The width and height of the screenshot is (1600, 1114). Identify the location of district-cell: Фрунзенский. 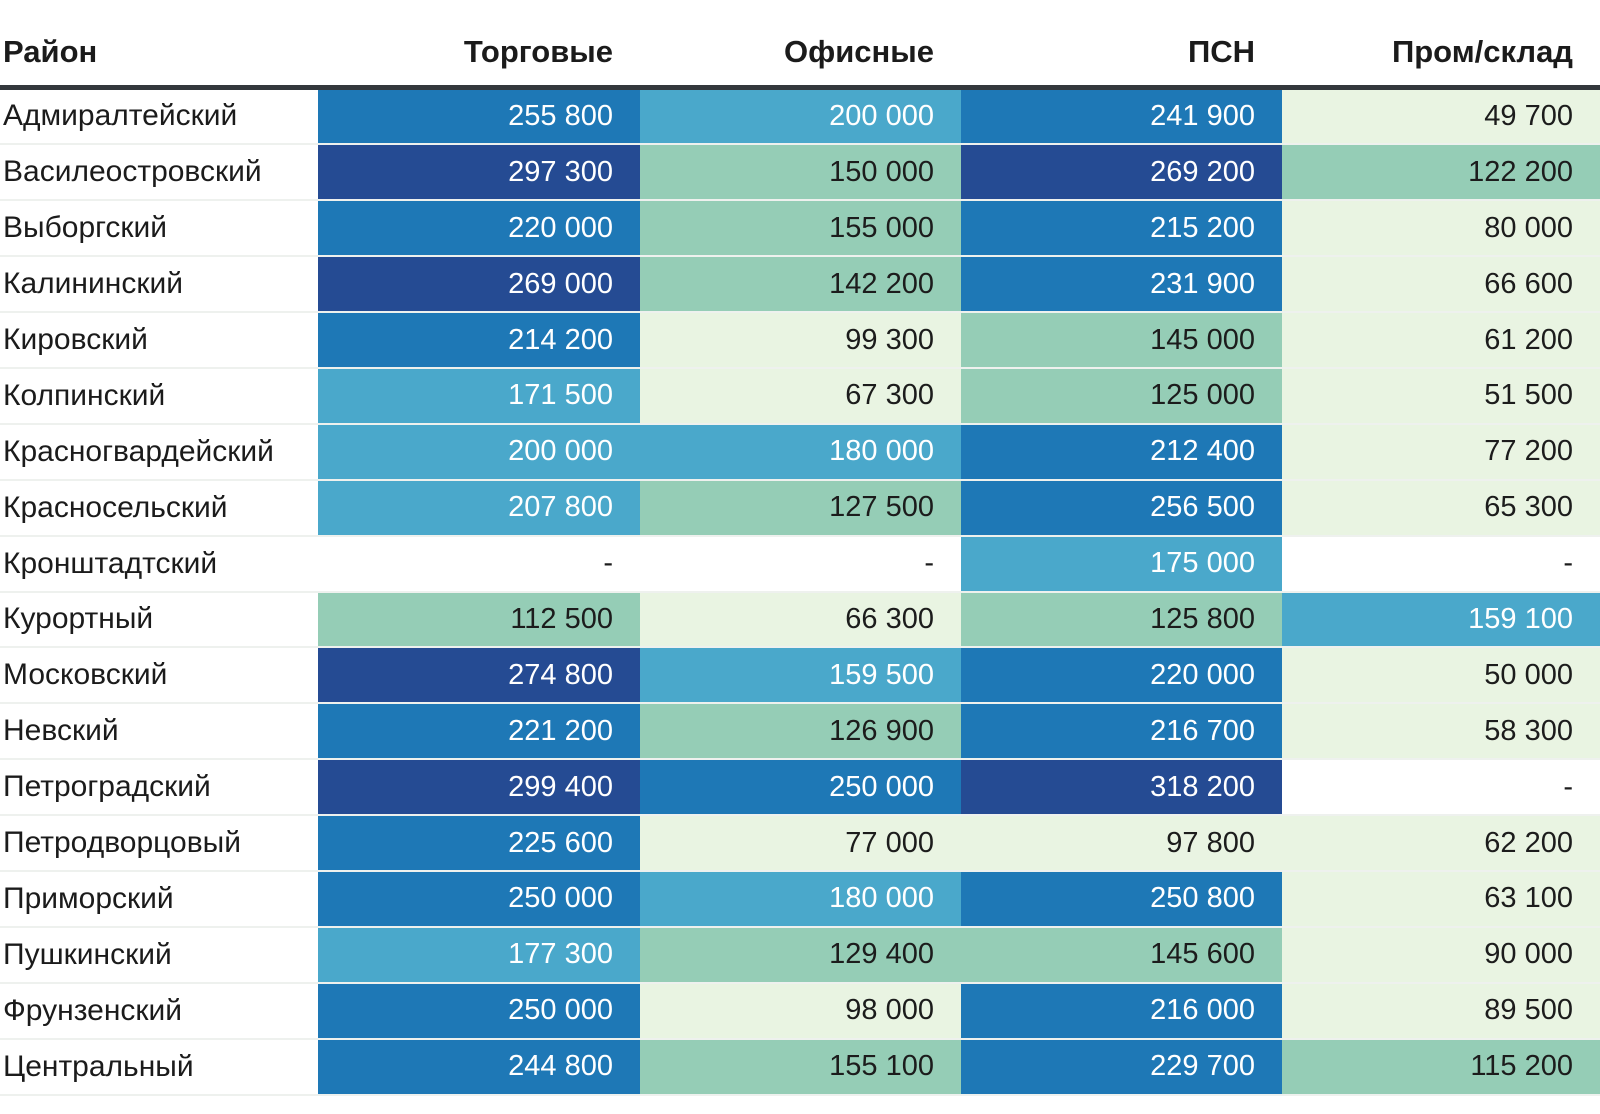
(159, 1011).